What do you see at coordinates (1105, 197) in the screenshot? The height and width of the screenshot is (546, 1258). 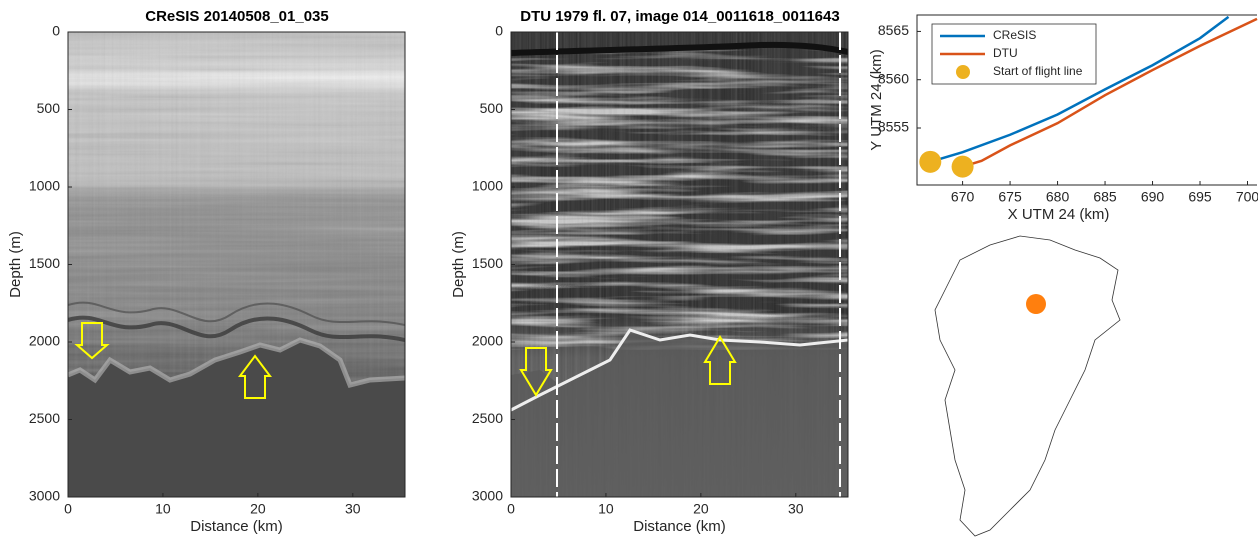 I see `x-tick-label: 685` at bounding box center [1105, 197].